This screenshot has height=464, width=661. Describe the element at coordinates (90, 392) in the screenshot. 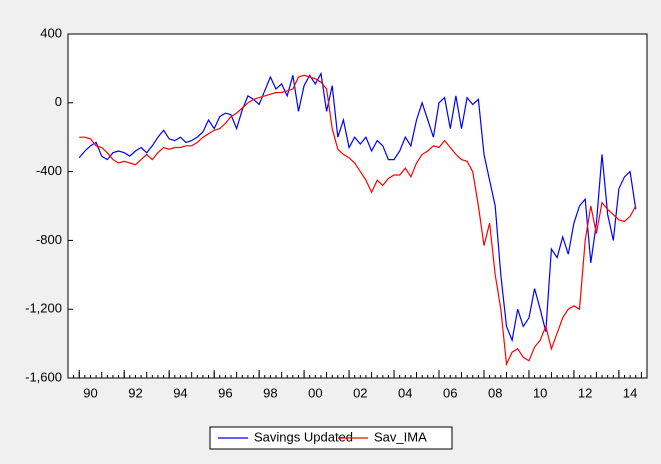

I see `x-tick-label: 90` at that location.